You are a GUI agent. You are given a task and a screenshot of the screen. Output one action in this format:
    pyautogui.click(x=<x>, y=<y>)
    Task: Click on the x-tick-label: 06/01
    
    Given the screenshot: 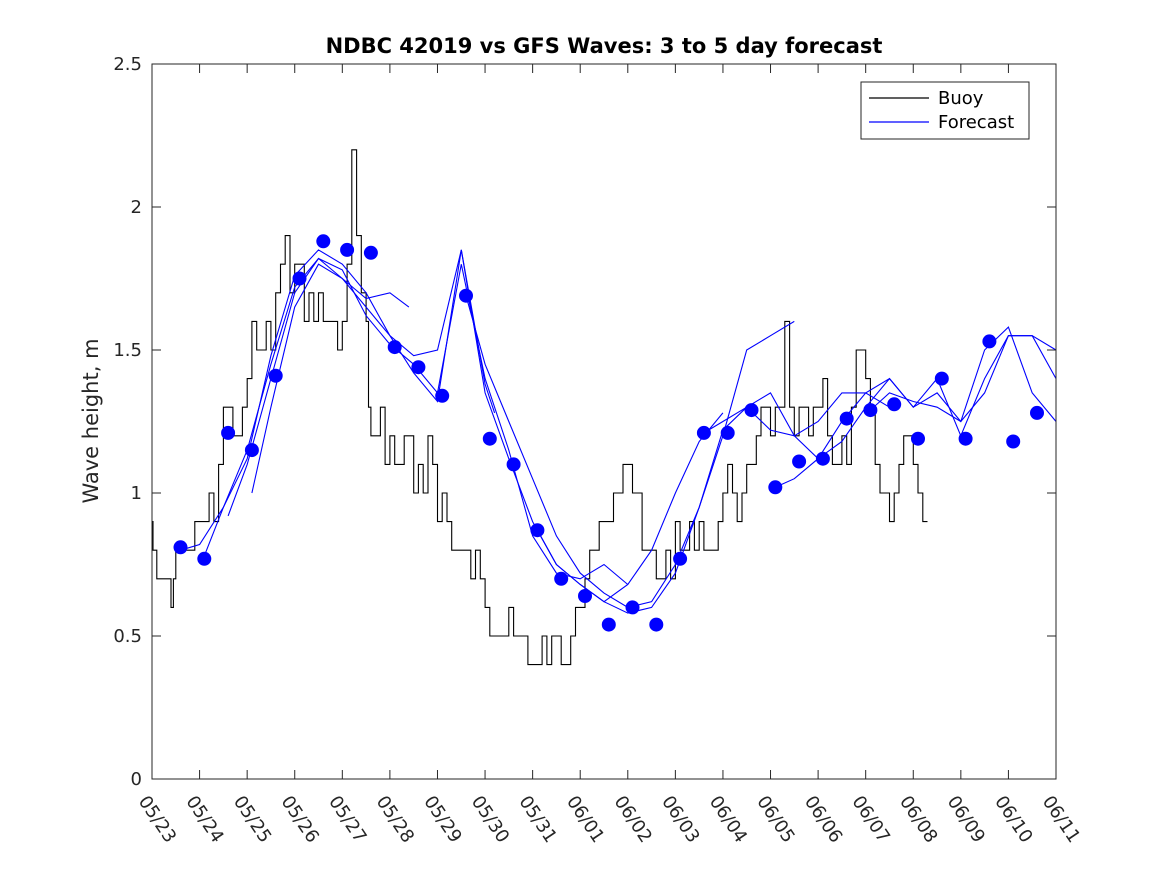 What is the action you would take?
    pyautogui.click(x=585, y=819)
    